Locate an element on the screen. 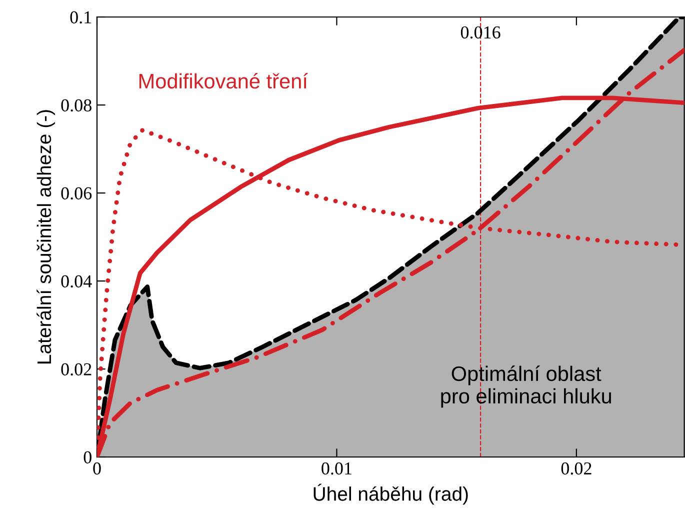  y-axis-title: Laterální součinitel adheze (-) is located at coordinates (45, 237).